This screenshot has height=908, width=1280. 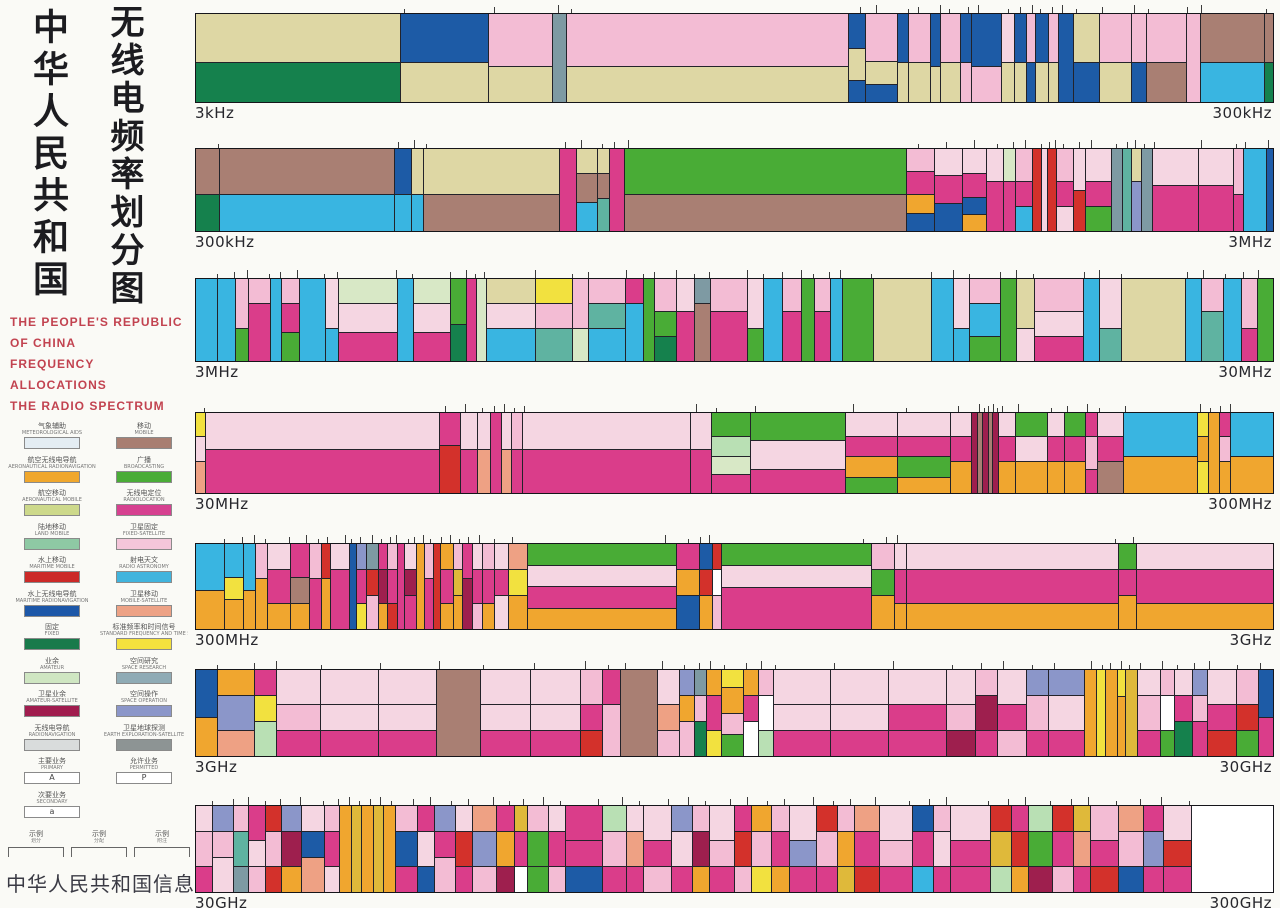 I want to click on legend-item-label: 次要业务, so click(x=52, y=794).